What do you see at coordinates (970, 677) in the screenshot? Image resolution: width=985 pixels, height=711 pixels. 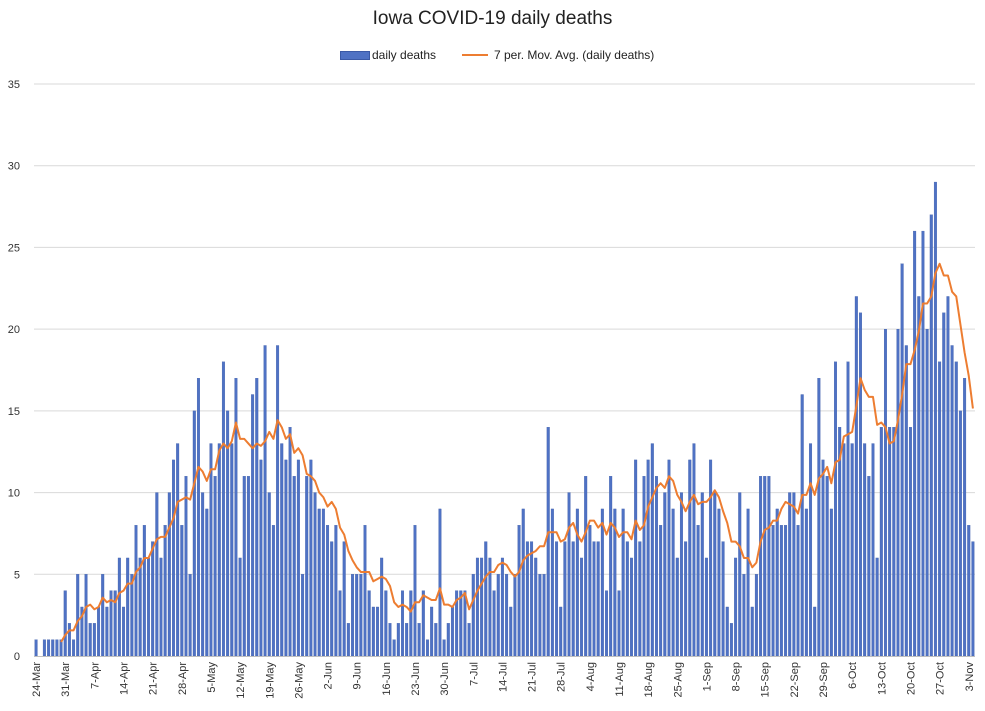 I see `x-tick-label: 3-Nov` at bounding box center [970, 677].